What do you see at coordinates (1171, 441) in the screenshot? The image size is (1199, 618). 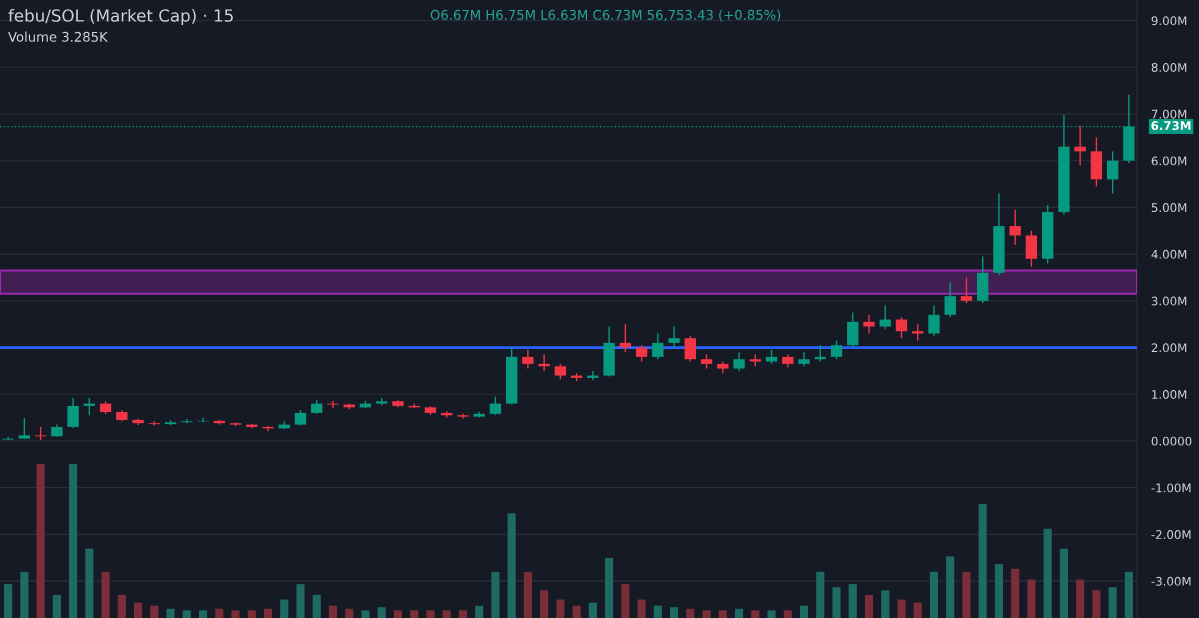 I see `y-tick-label: 0.0000` at bounding box center [1171, 441].